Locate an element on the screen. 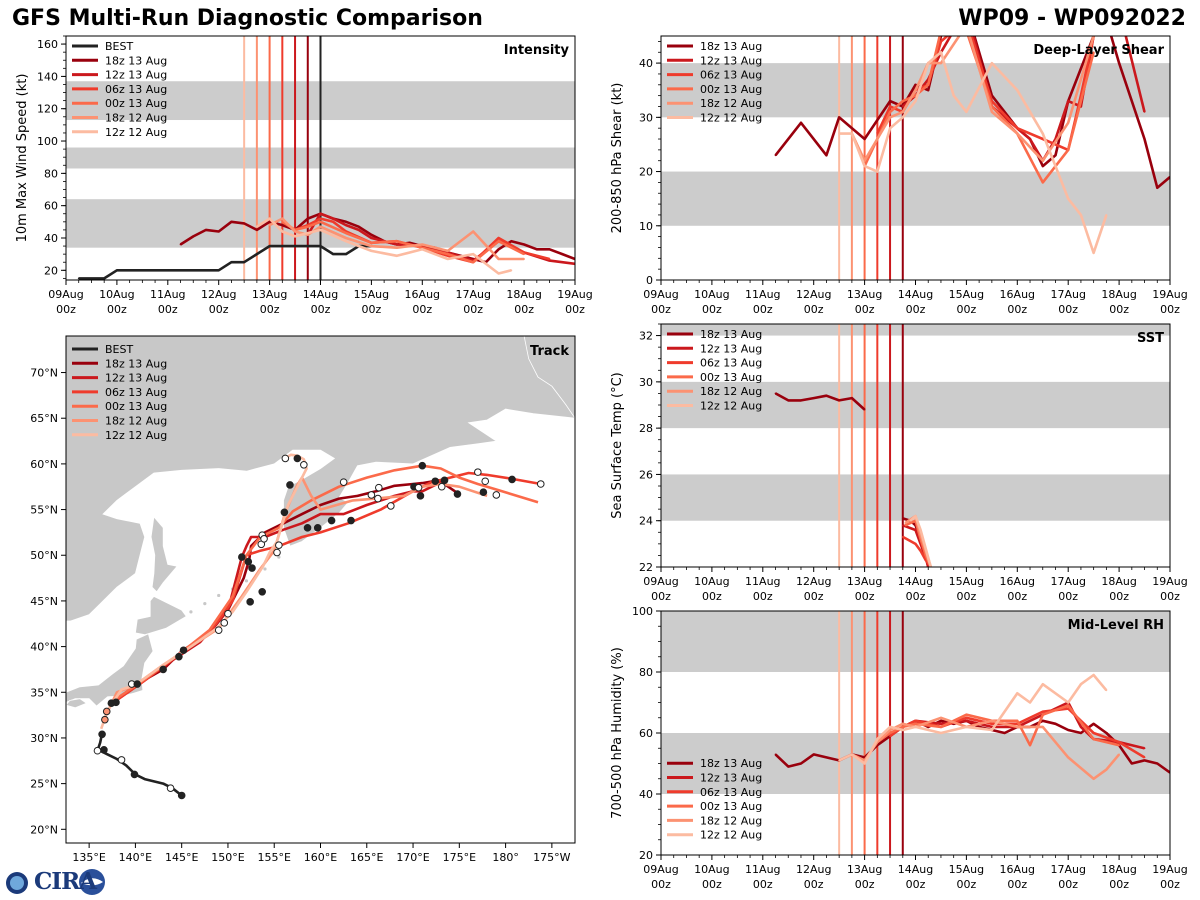 Image resolution: width=1200 pixels, height=900 pixels. alaska-landmass is located at coordinates (549, 377).